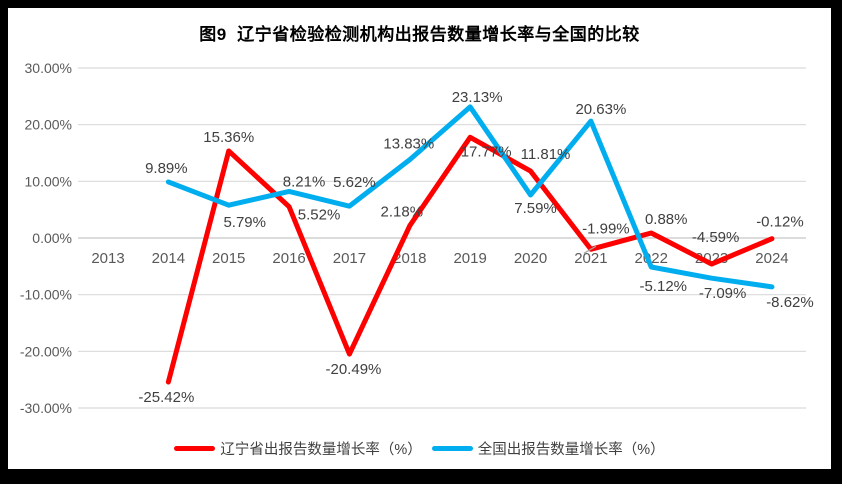  I want to click on svg-text: -30.00%, so click(46, 408).